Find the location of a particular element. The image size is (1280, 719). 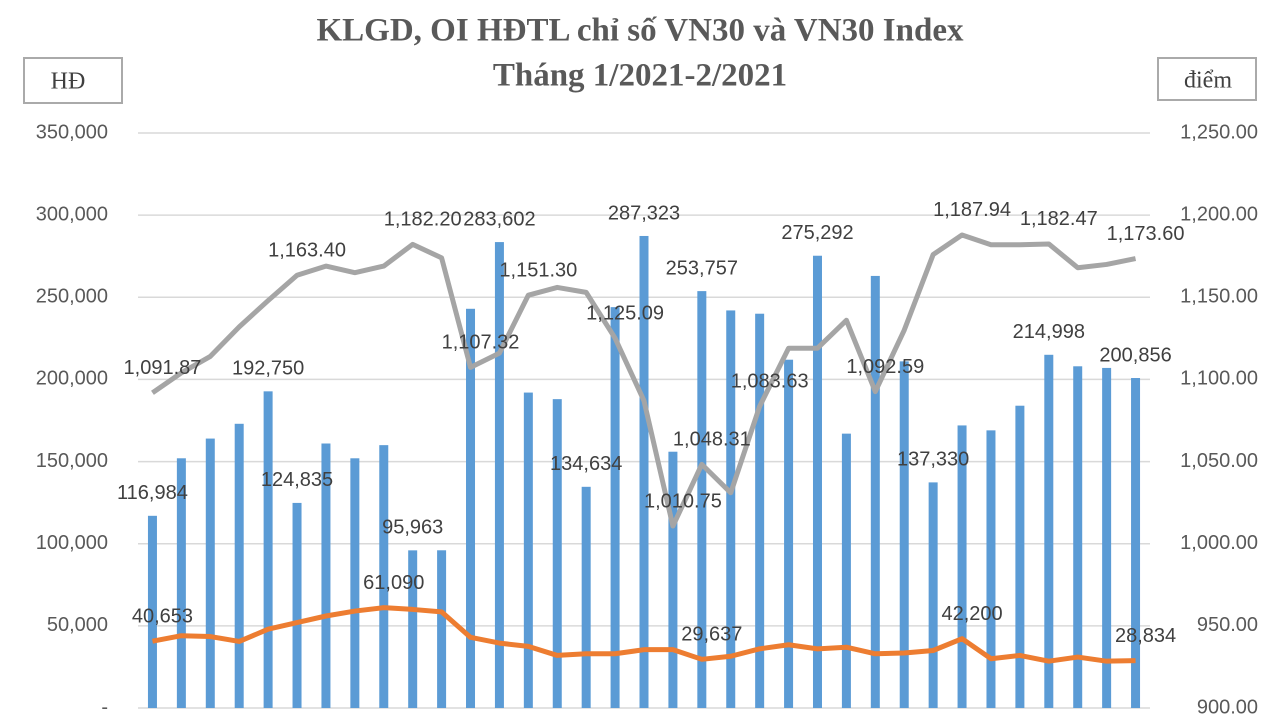

data-label: 1,125.09 is located at coordinates (625, 313).